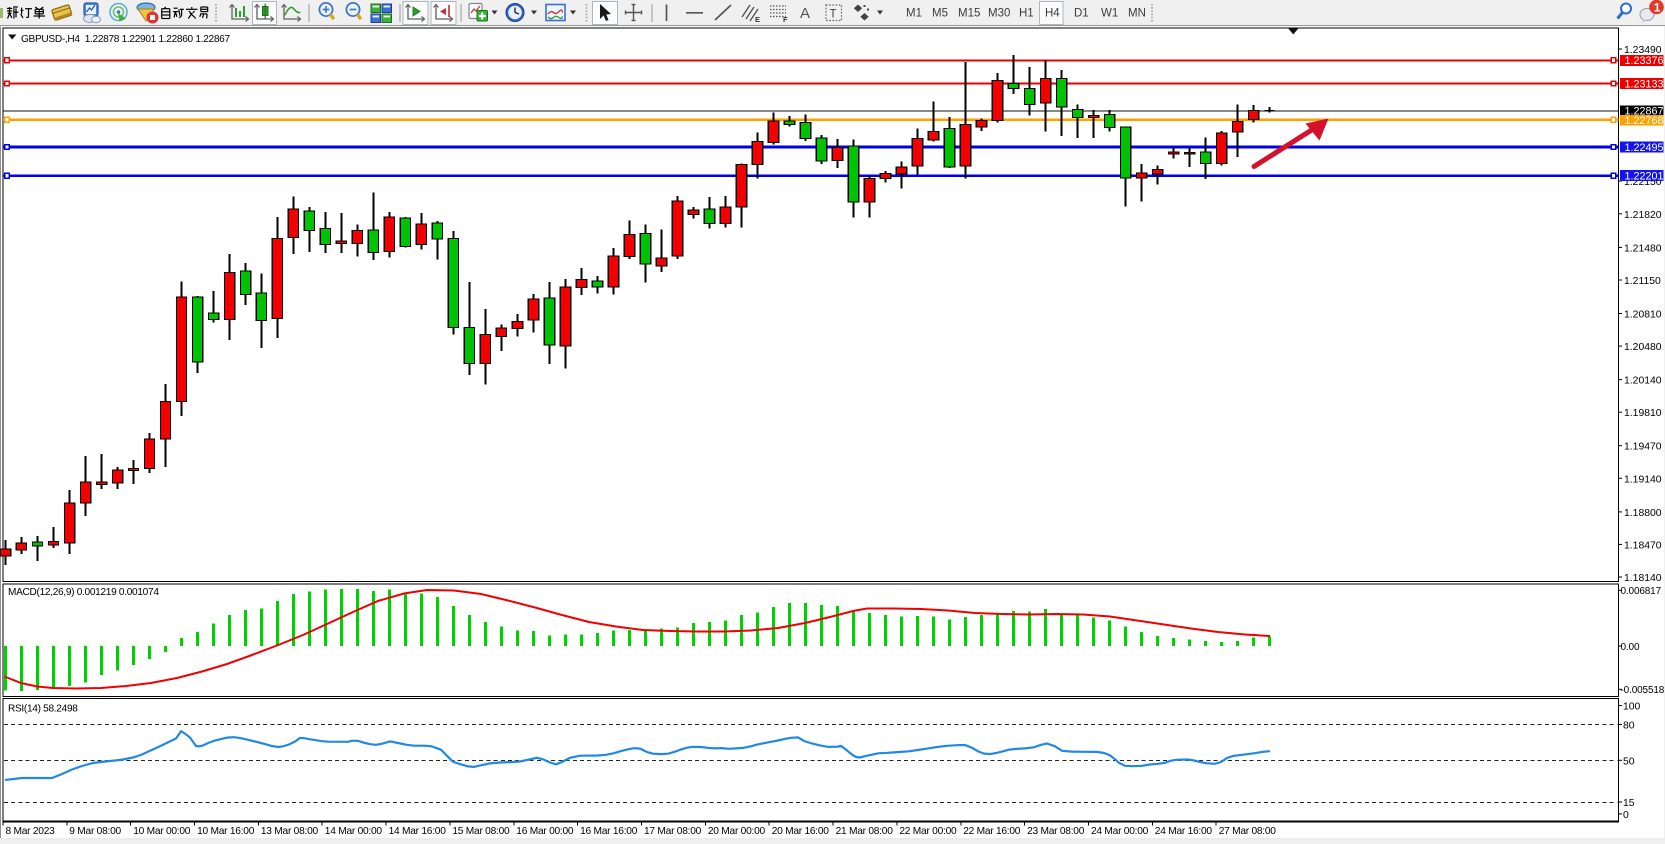 The image size is (1665, 844). What do you see at coordinates (1643, 513) in the screenshot?
I see `svg-text: 1.18800` at bounding box center [1643, 513].